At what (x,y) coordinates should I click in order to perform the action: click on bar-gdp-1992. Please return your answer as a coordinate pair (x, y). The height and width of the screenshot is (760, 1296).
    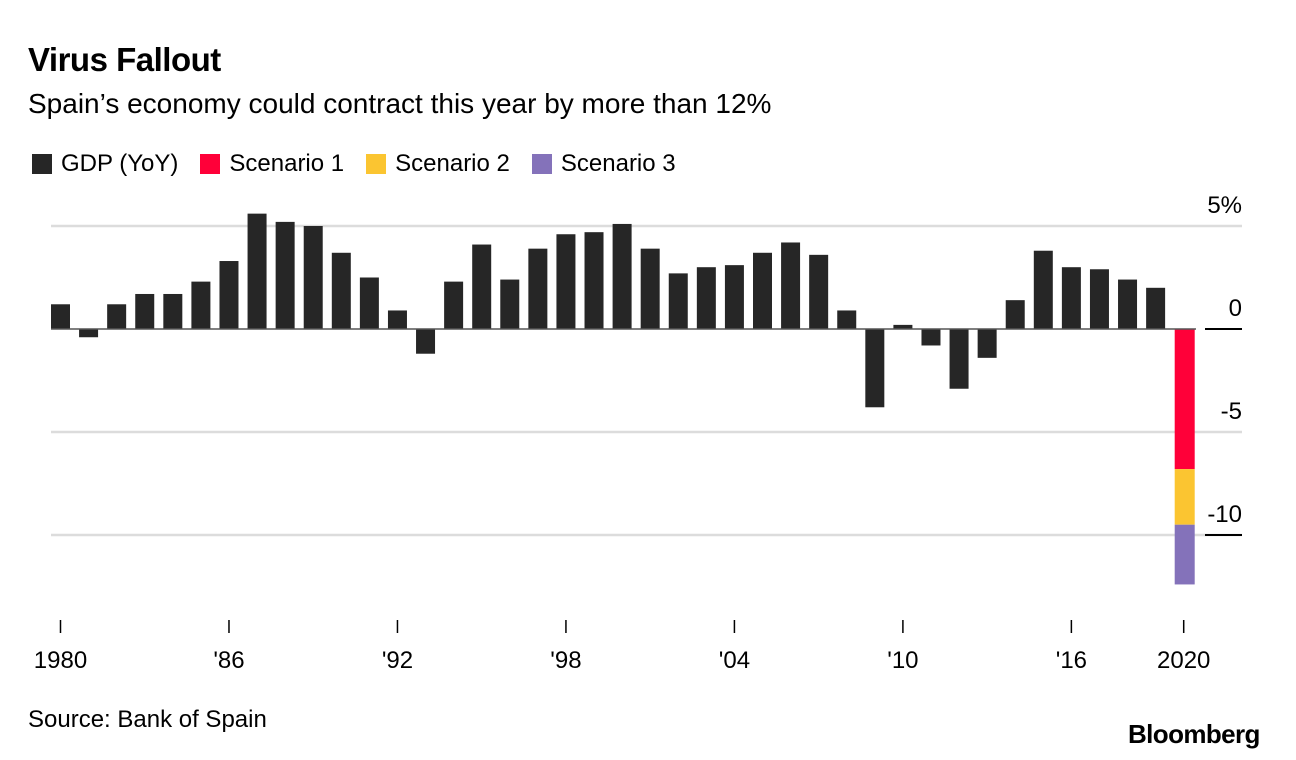
    Looking at the image, I should click on (397, 319).